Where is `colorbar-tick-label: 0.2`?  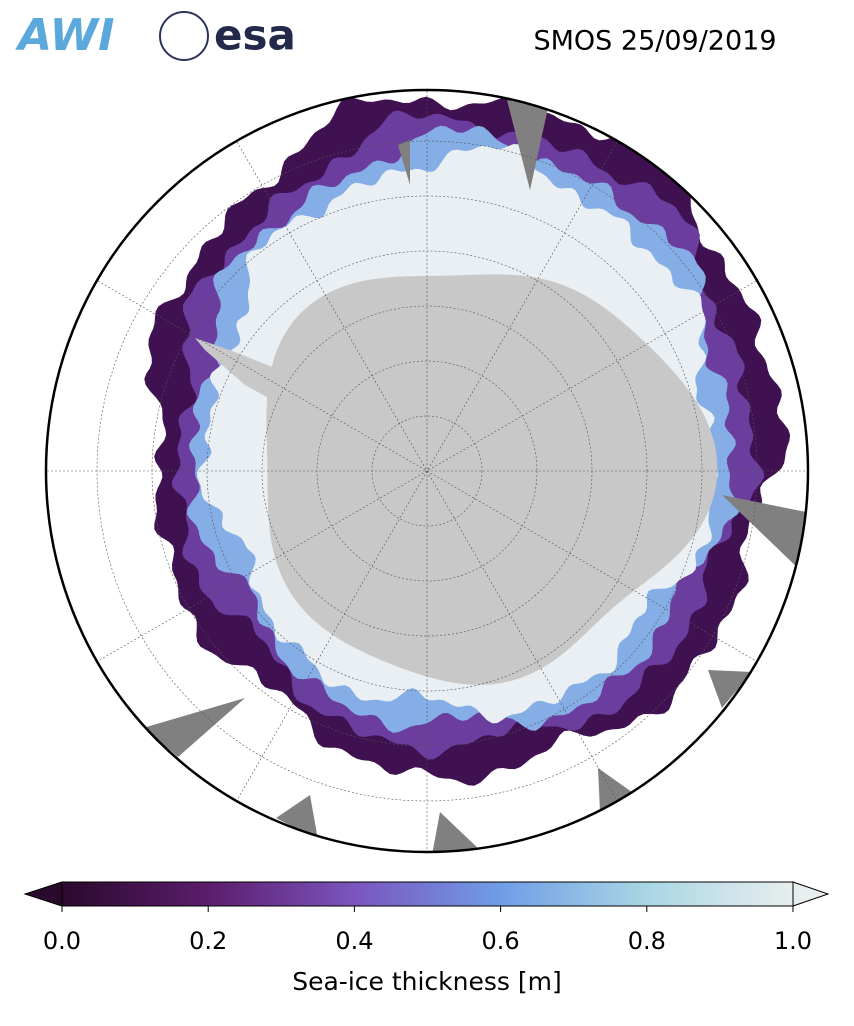
colorbar-tick-label: 0.2 is located at coordinates (208, 941).